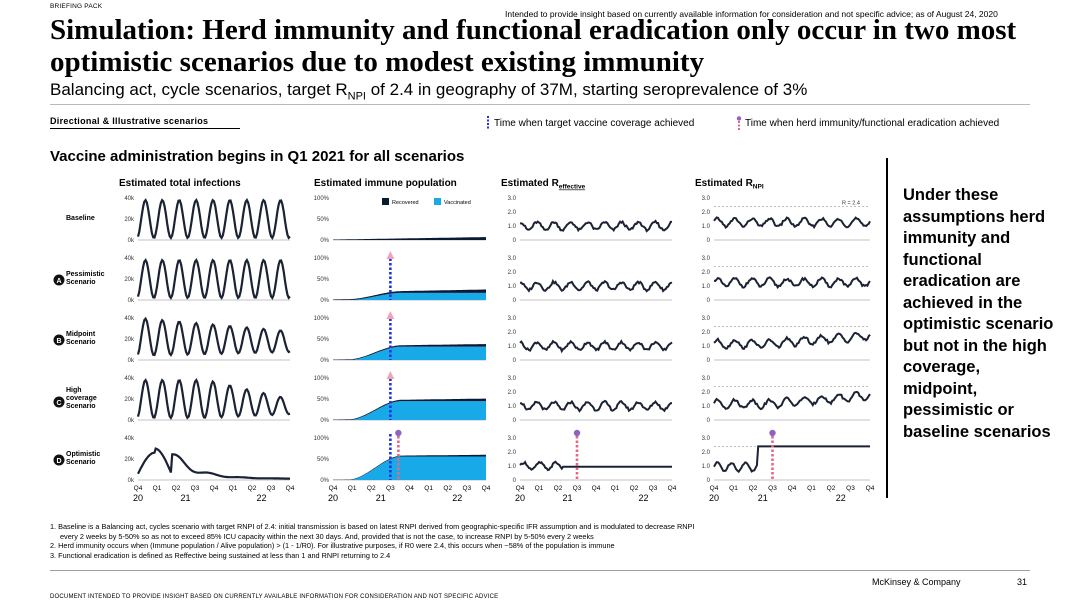 The width and height of the screenshot is (1080, 607). Describe the element at coordinates (352, 488) in the screenshot. I see `quarter-tick-1-1: Q1` at that location.